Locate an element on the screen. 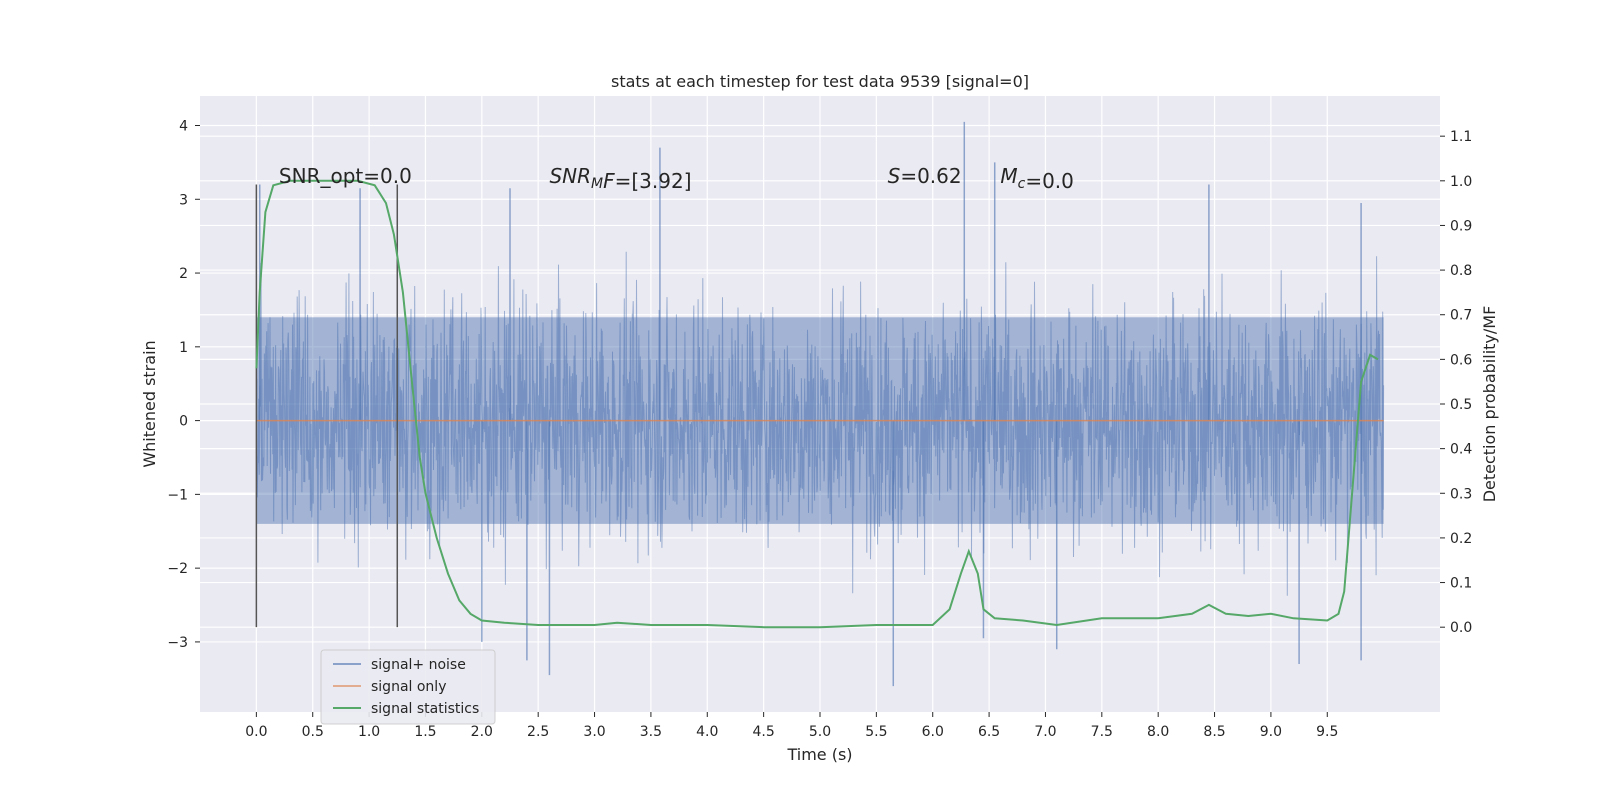 The width and height of the screenshot is (1600, 800). y2-ticks: 0.0 0.1 0.2 0.3 0.4 0.5 0.6 0.7 0.8 0.9 1.0 1.1 is located at coordinates (1456, 382).